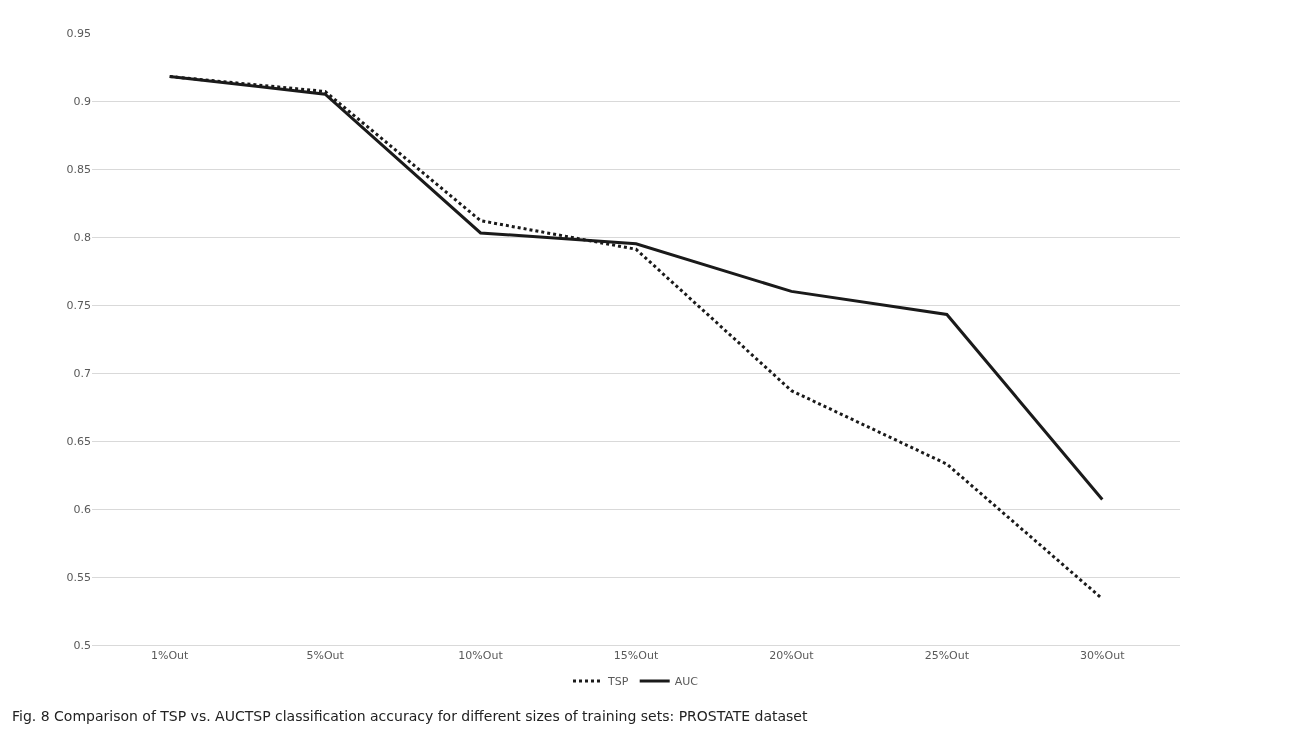 The image size is (1292, 746). I want to click on x-tick-label: 20%Out, so click(792, 656).